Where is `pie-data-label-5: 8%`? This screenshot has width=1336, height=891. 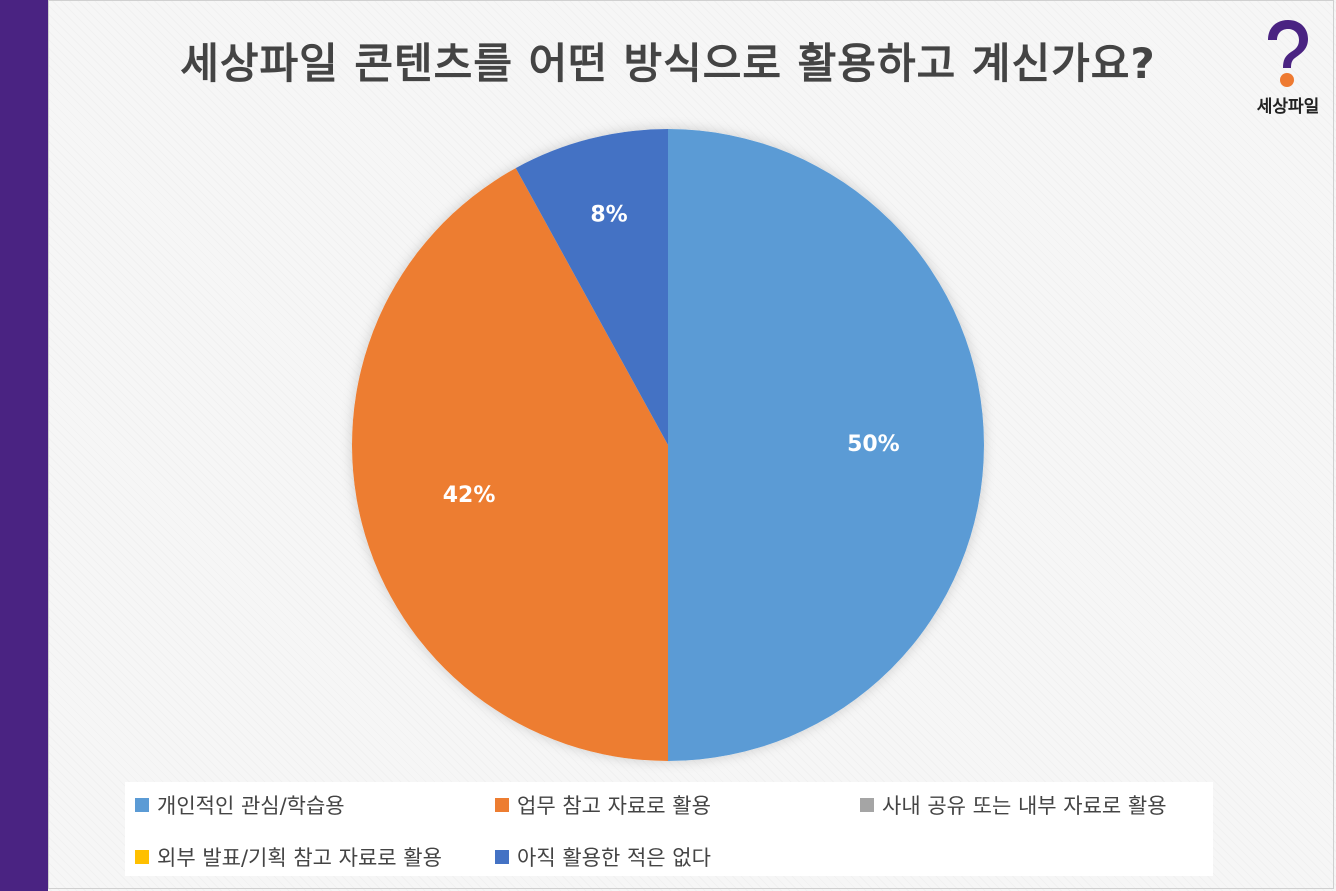 pie-data-label-5: 8% is located at coordinates (608, 214).